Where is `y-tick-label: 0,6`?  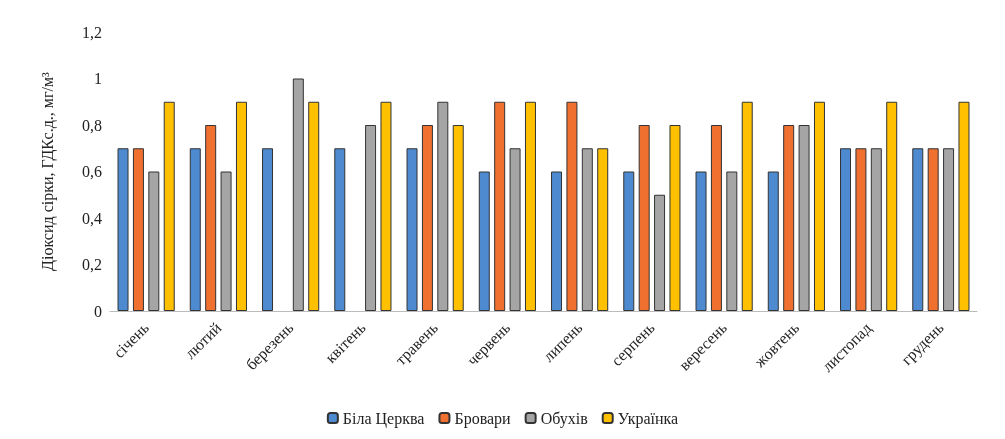 y-tick-label: 0,6 is located at coordinates (92, 171).